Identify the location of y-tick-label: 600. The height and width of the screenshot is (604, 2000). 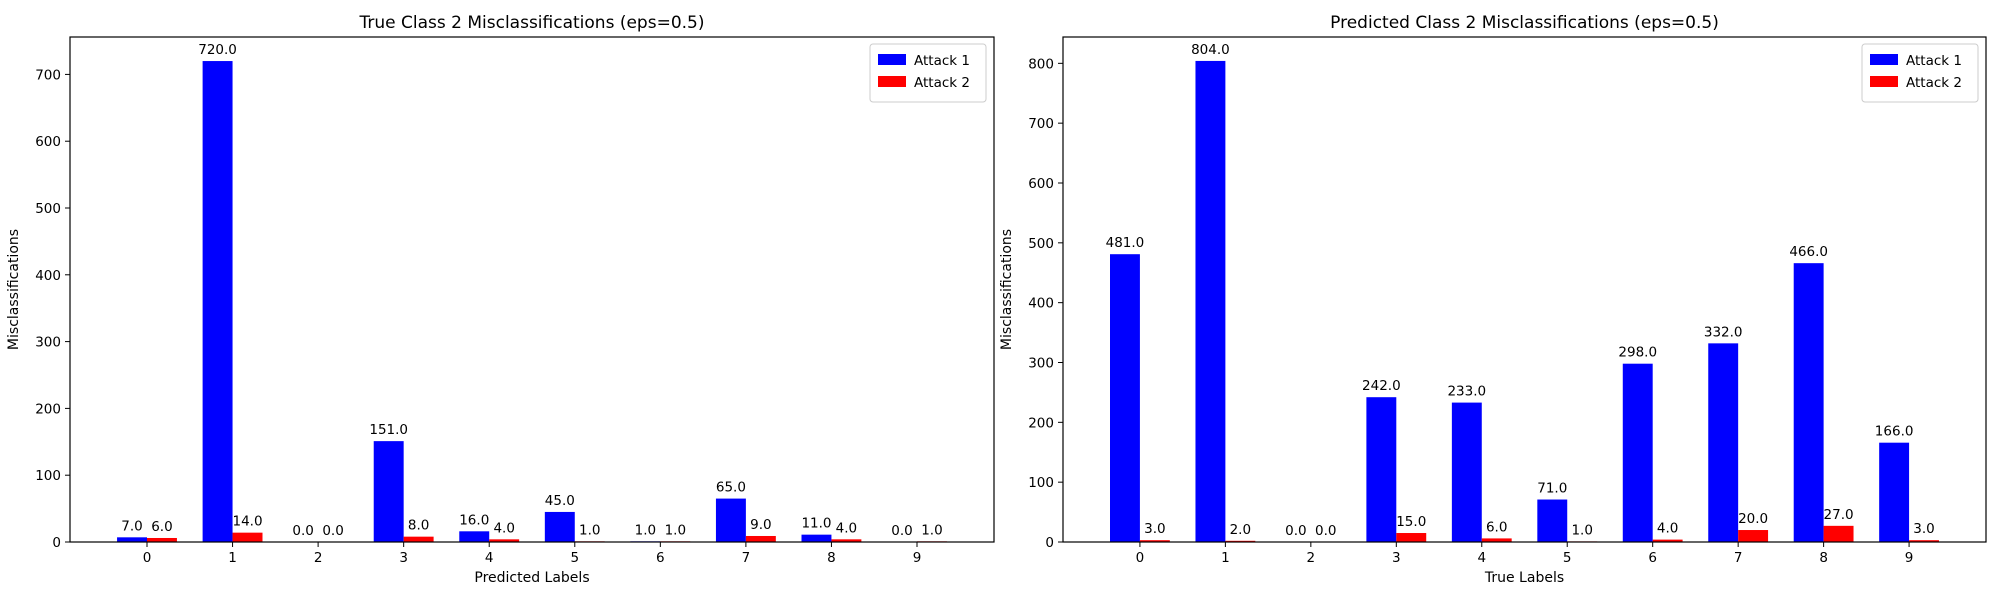
(1041, 184).